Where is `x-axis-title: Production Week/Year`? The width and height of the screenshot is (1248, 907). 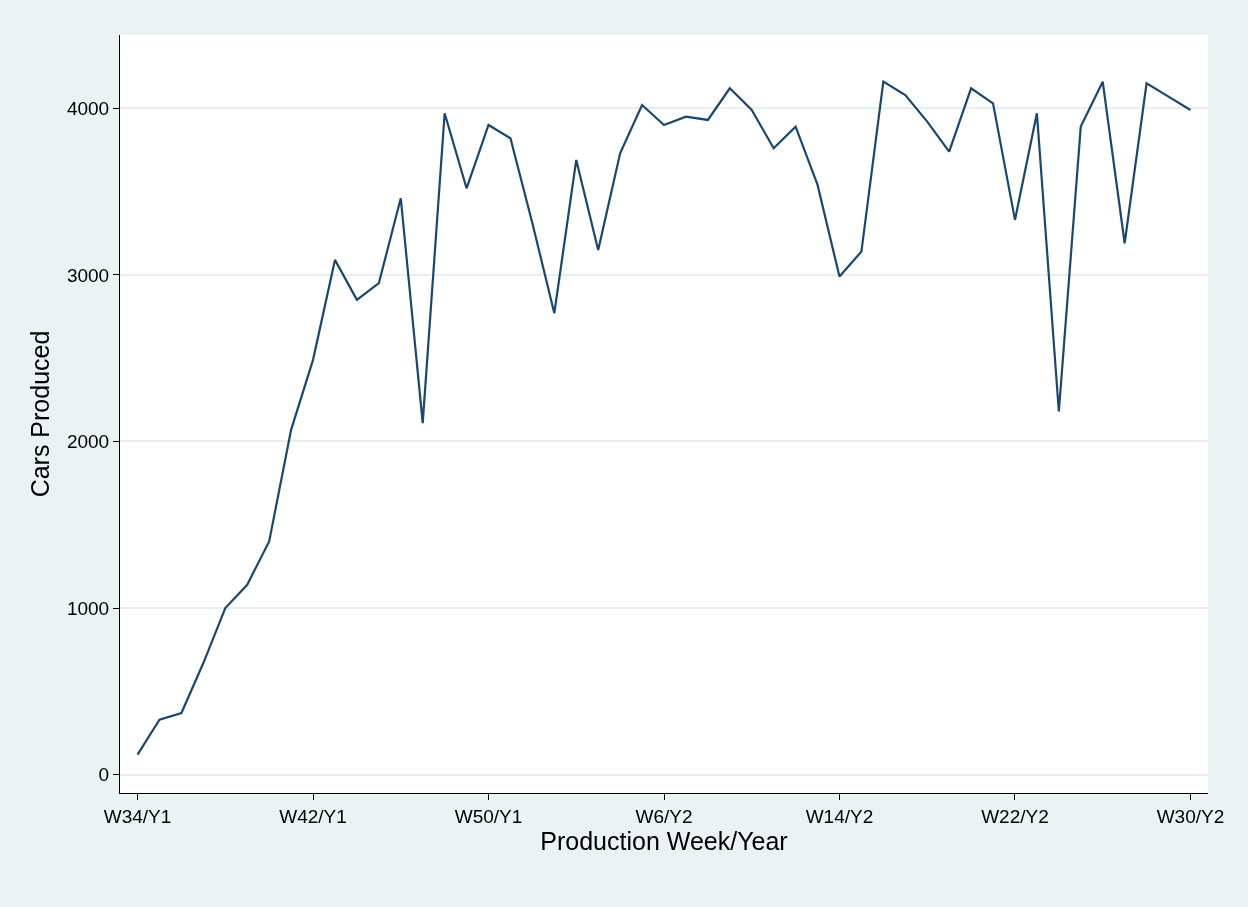 x-axis-title: Production Week/Year is located at coordinates (664, 840).